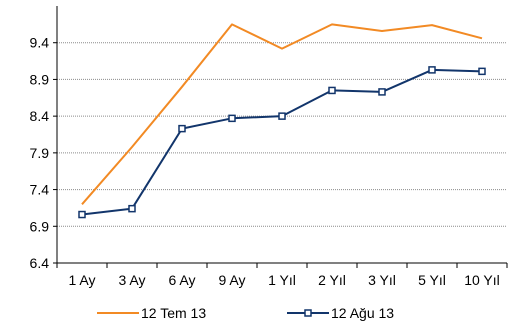 The width and height of the screenshot is (519, 331). Describe the element at coordinates (40, 226) in the screenshot. I see `y-tick-label: 6.9` at that location.